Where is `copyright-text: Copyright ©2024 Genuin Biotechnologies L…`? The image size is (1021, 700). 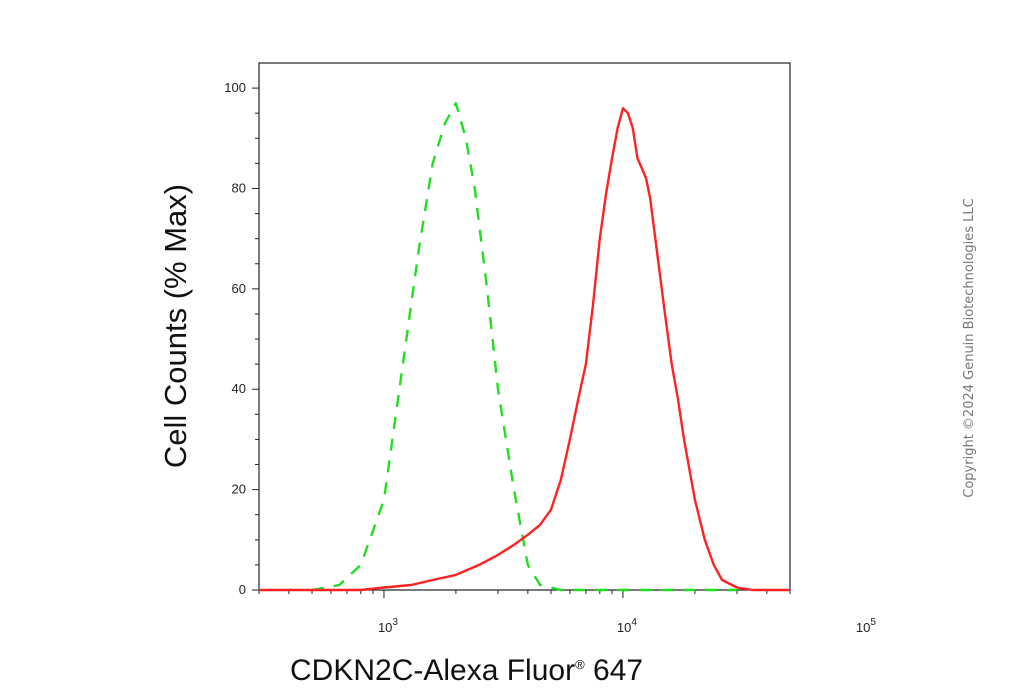 copyright-text: Copyright ©2024 Genuin Biotechnologies L… is located at coordinates (969, 347).